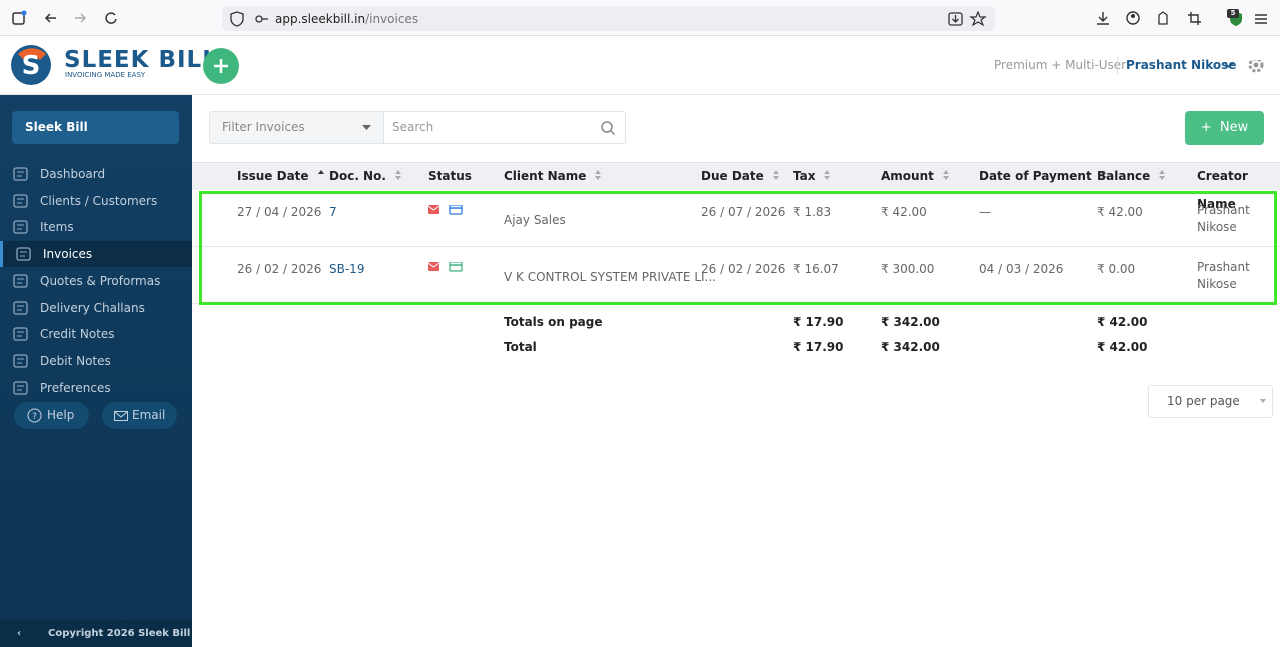 The height and width of the screenshot is (647, 1280). I want to click on user-menu: Prashant Nikose, so click(1181, 65).